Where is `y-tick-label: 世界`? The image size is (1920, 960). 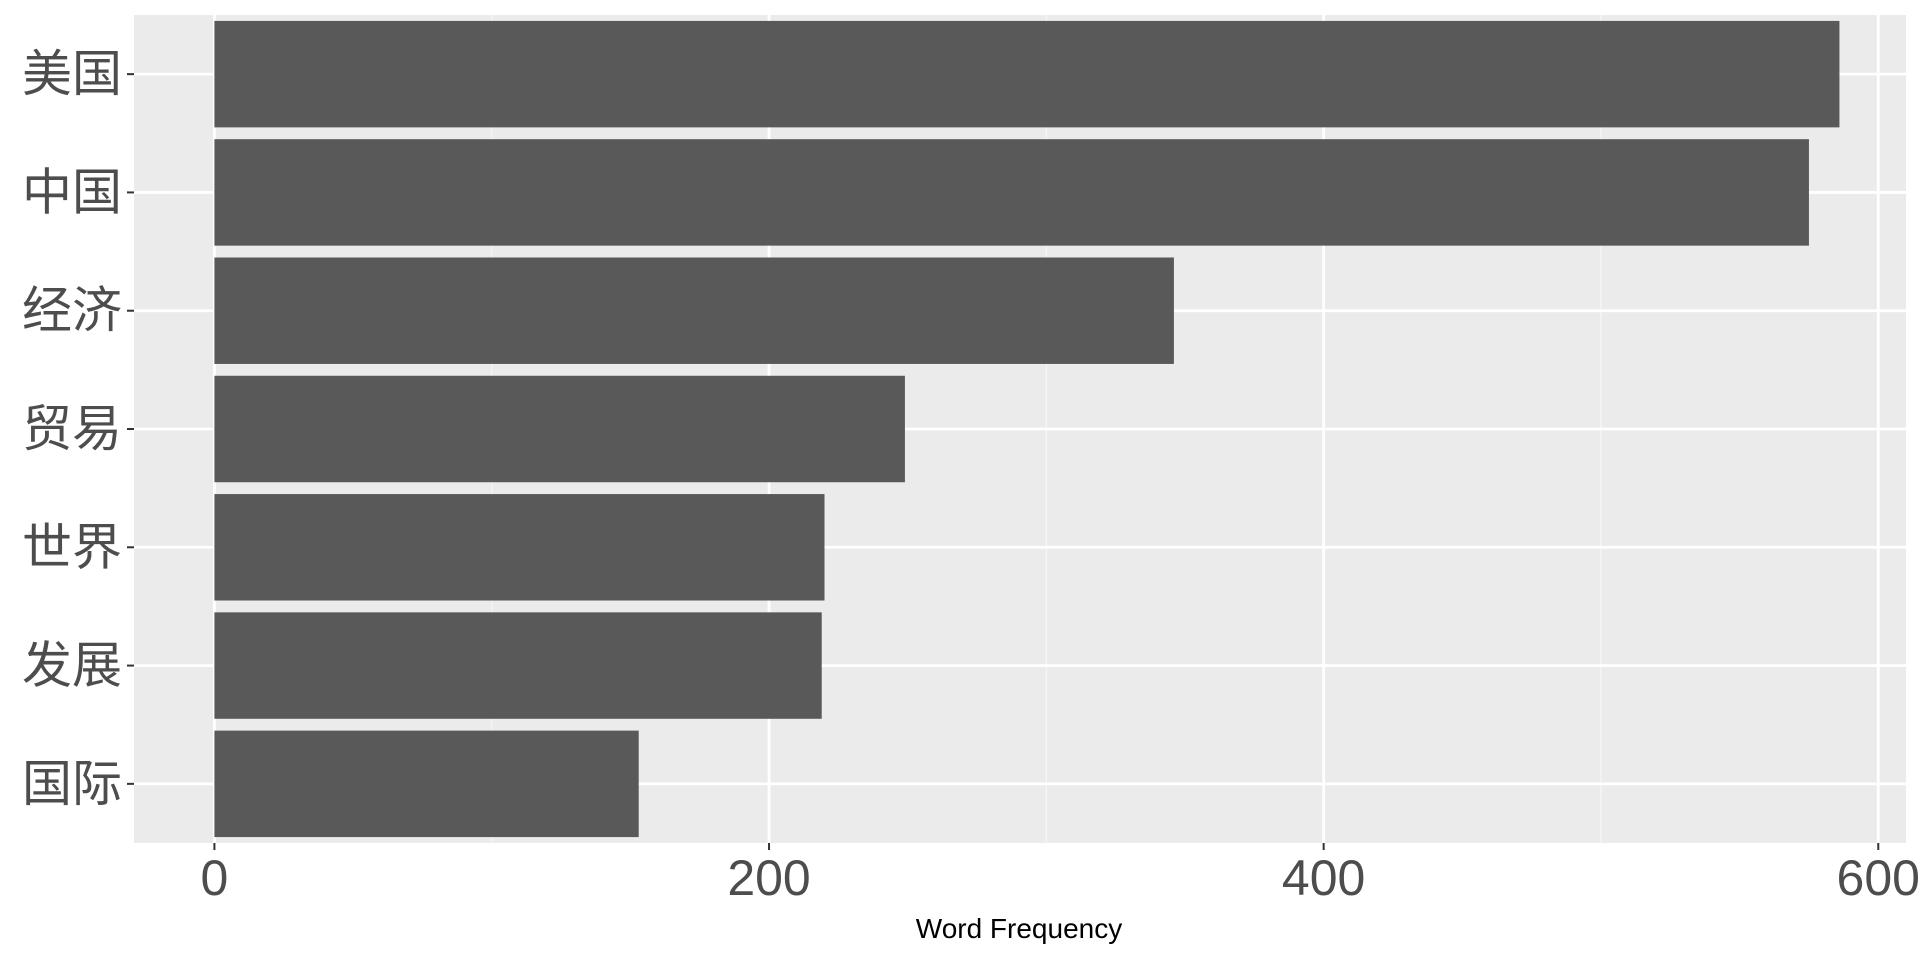 y-tick-label: 世界 is located at coordinates (72, 547).